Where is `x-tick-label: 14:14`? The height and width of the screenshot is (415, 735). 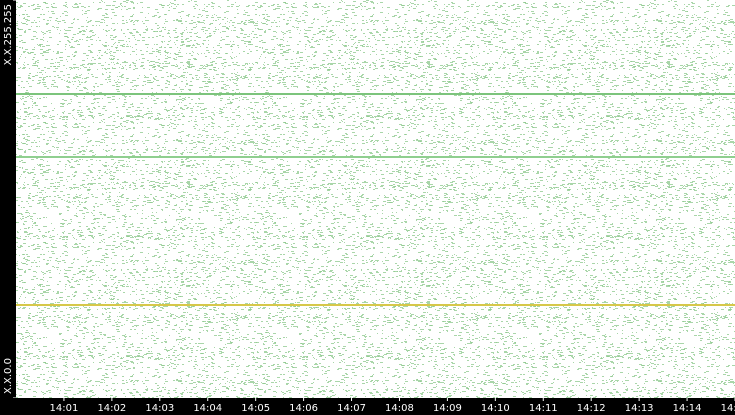 x-tick-label: 14:14 is located at coordinates (687, 408).